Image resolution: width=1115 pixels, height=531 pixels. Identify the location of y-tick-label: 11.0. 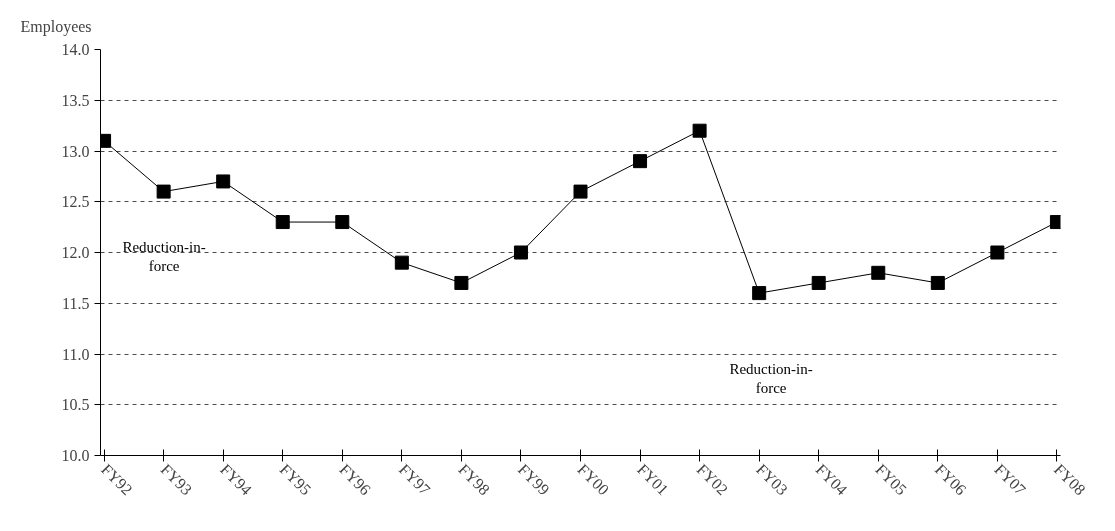
(76, 354).